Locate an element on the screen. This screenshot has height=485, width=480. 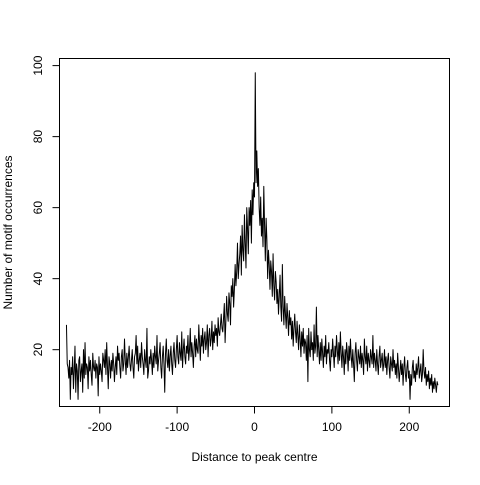
y-axis: 20 40 60 80 100 is located at coordinates (45, 205).